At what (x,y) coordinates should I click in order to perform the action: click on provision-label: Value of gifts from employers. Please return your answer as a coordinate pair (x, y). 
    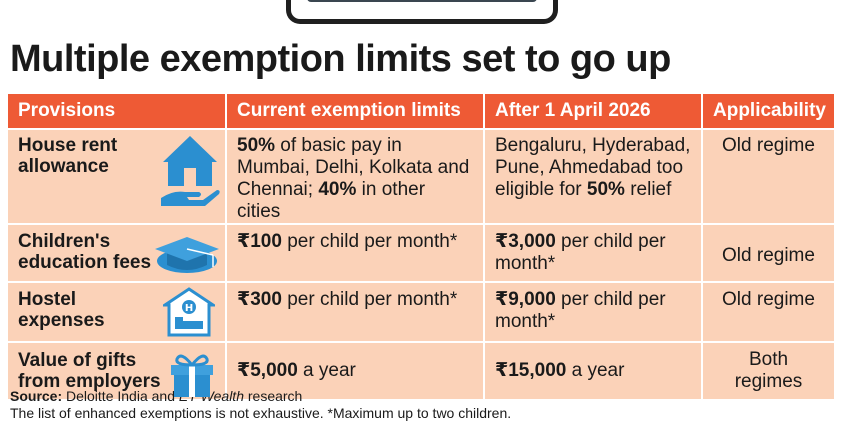
    Looking at the image, I should click on (89, 371).